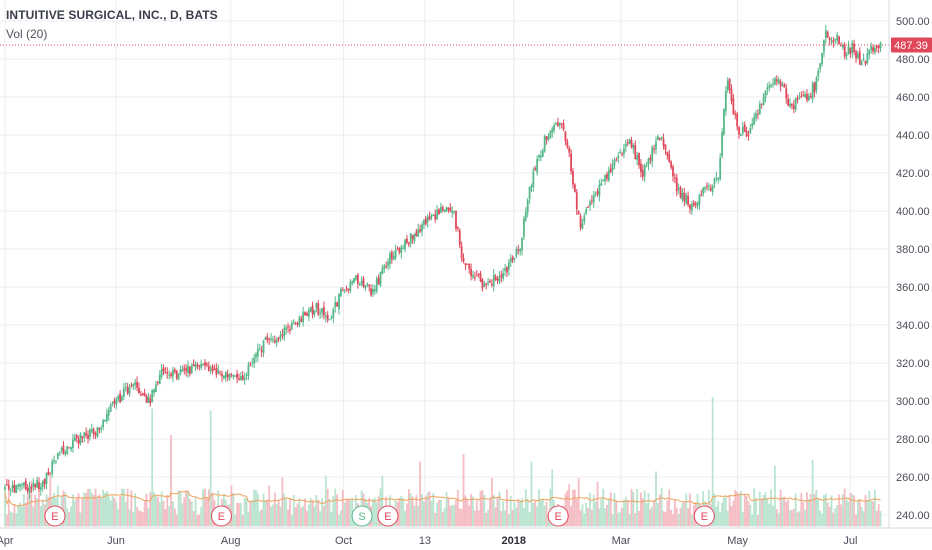 The width and height of the screenshot is (932, 550). What do you see at coordinates (27, 34) in the screenshot?
I see `volume-indicator-label: Vol (20)` at bounding box center [27, 34].